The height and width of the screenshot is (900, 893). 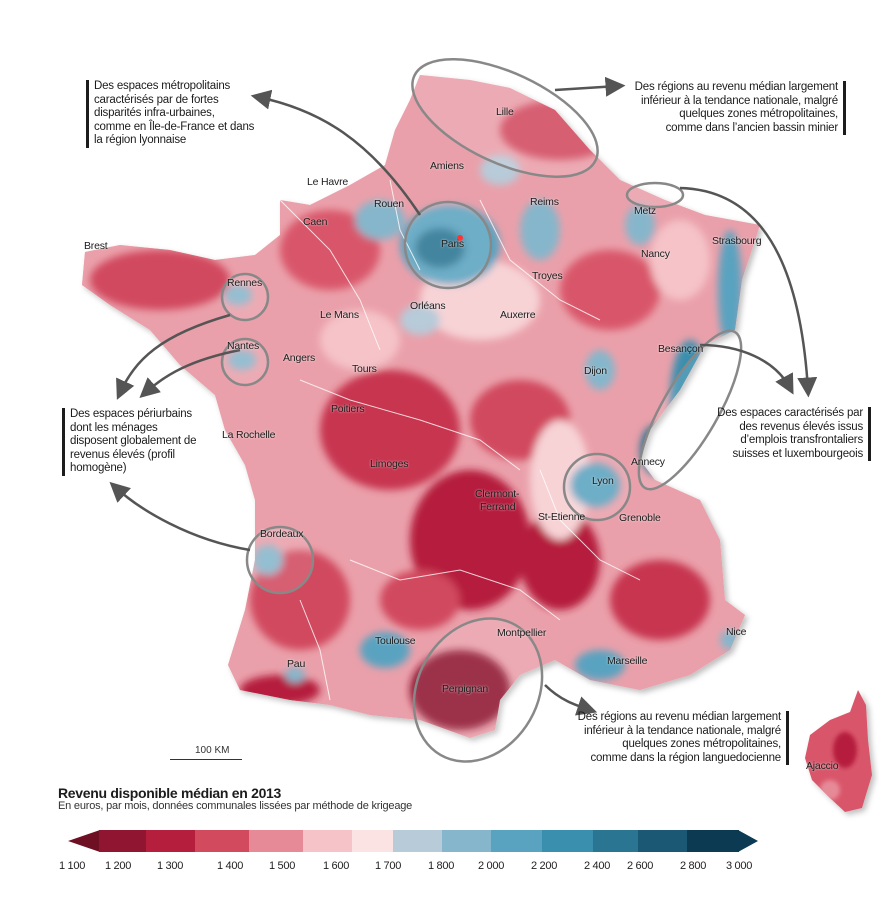 What do you see at coordinates (739, 866) in the screenshot?
I see `legend-tick: 3 000` at bounding box center [739, 866].